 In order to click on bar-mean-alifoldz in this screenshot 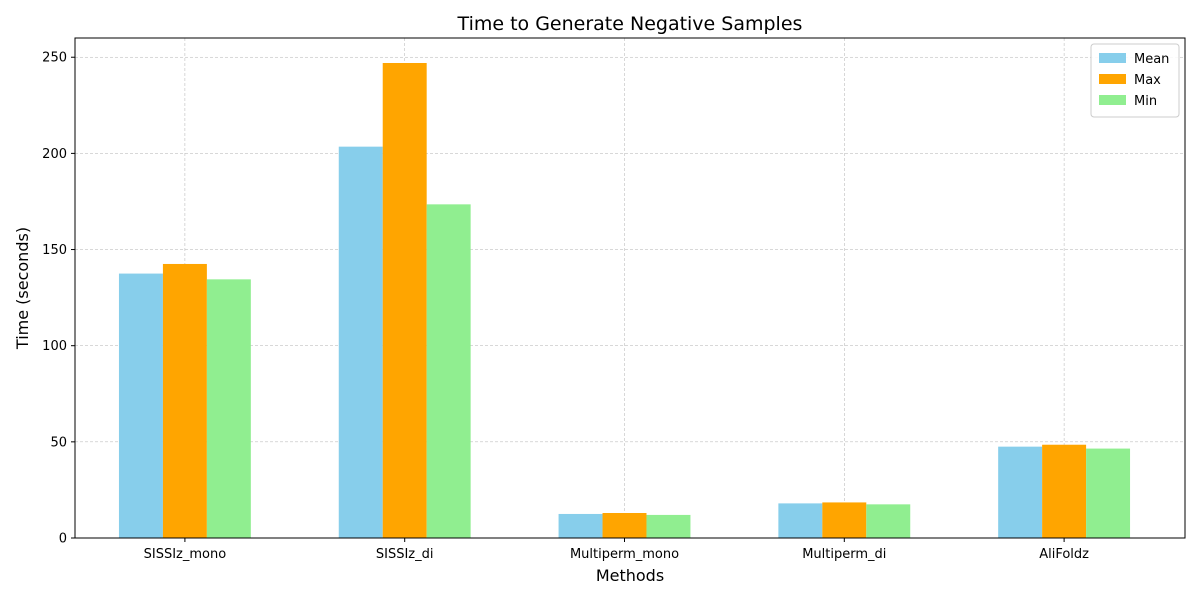, I will do `click(1020, 492)`.